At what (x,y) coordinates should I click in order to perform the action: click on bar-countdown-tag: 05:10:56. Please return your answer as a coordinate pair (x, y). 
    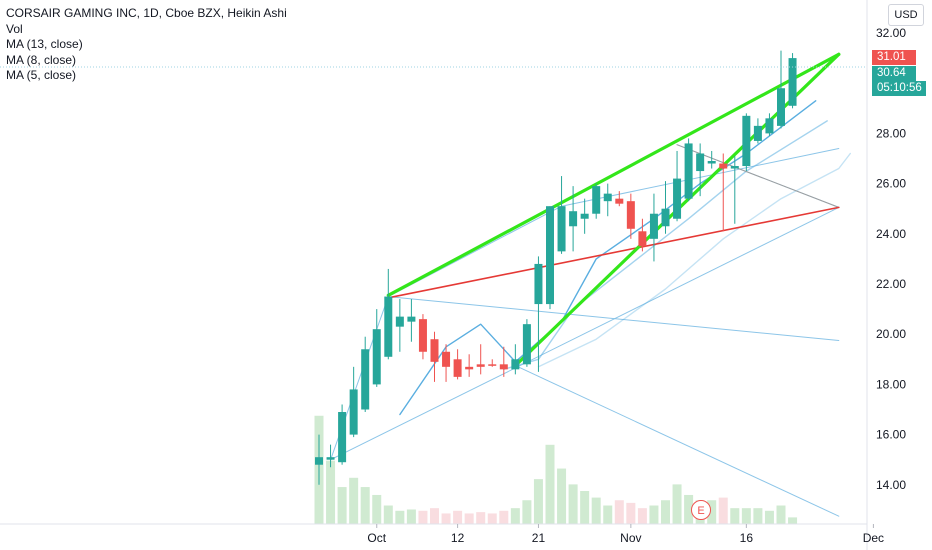
    Looking at the image, I should click on (899, 88).